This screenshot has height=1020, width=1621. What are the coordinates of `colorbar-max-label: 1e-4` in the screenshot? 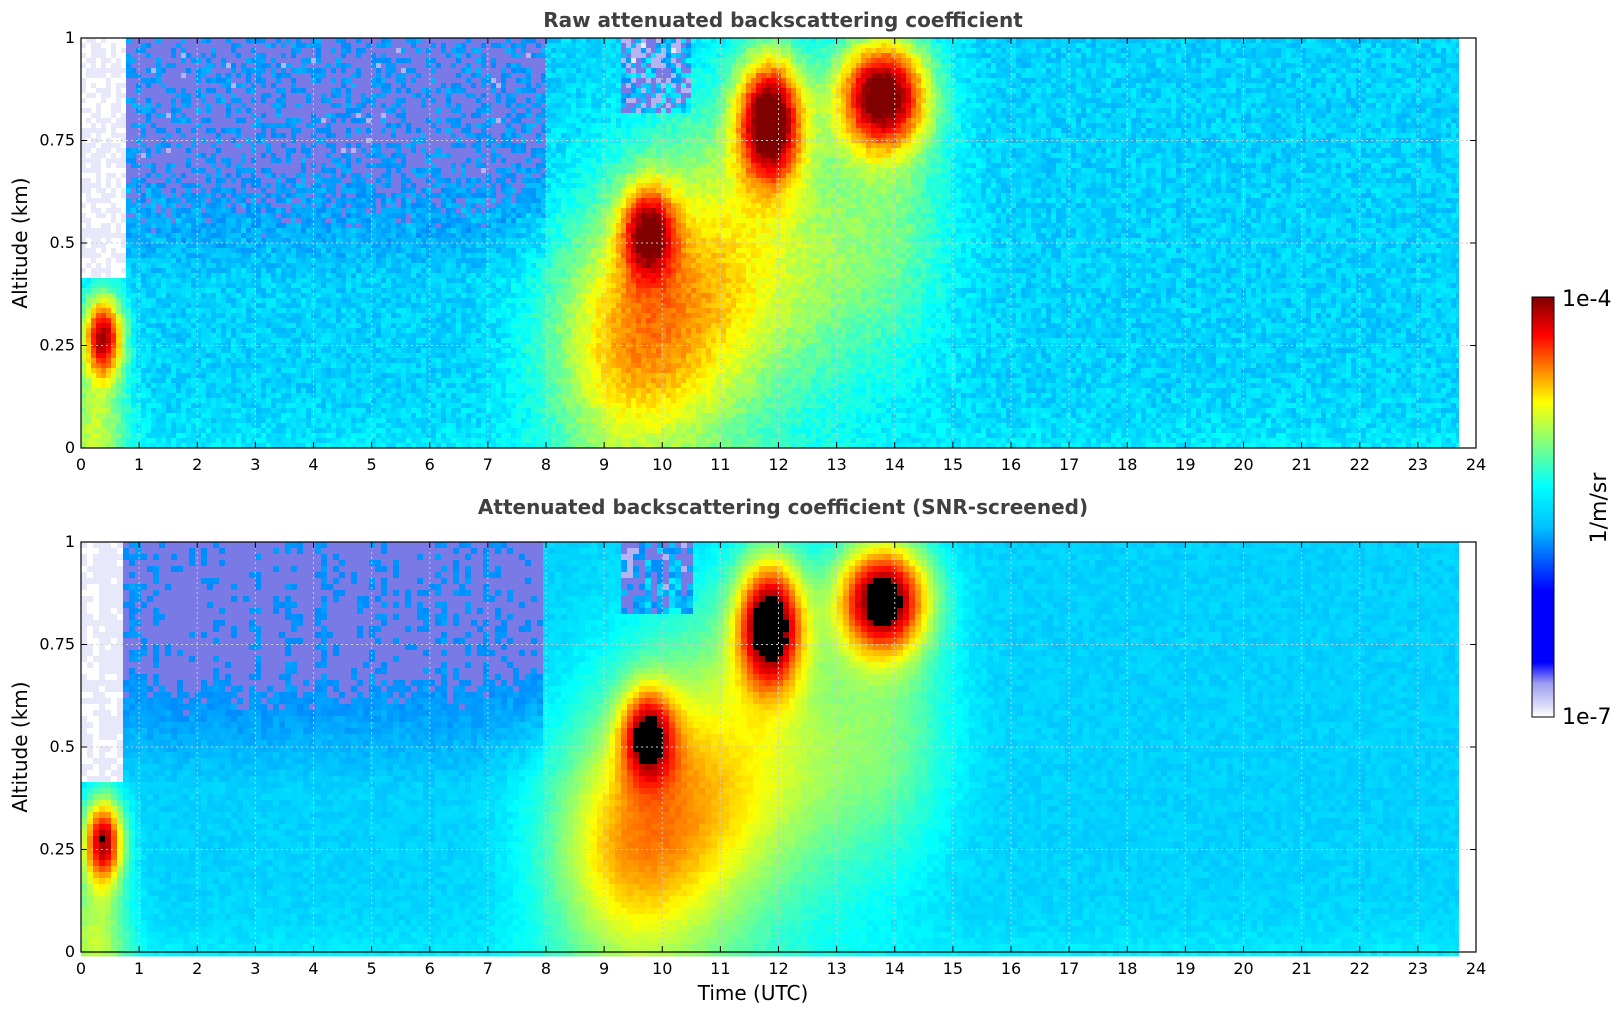 It's located at (1586, 299).